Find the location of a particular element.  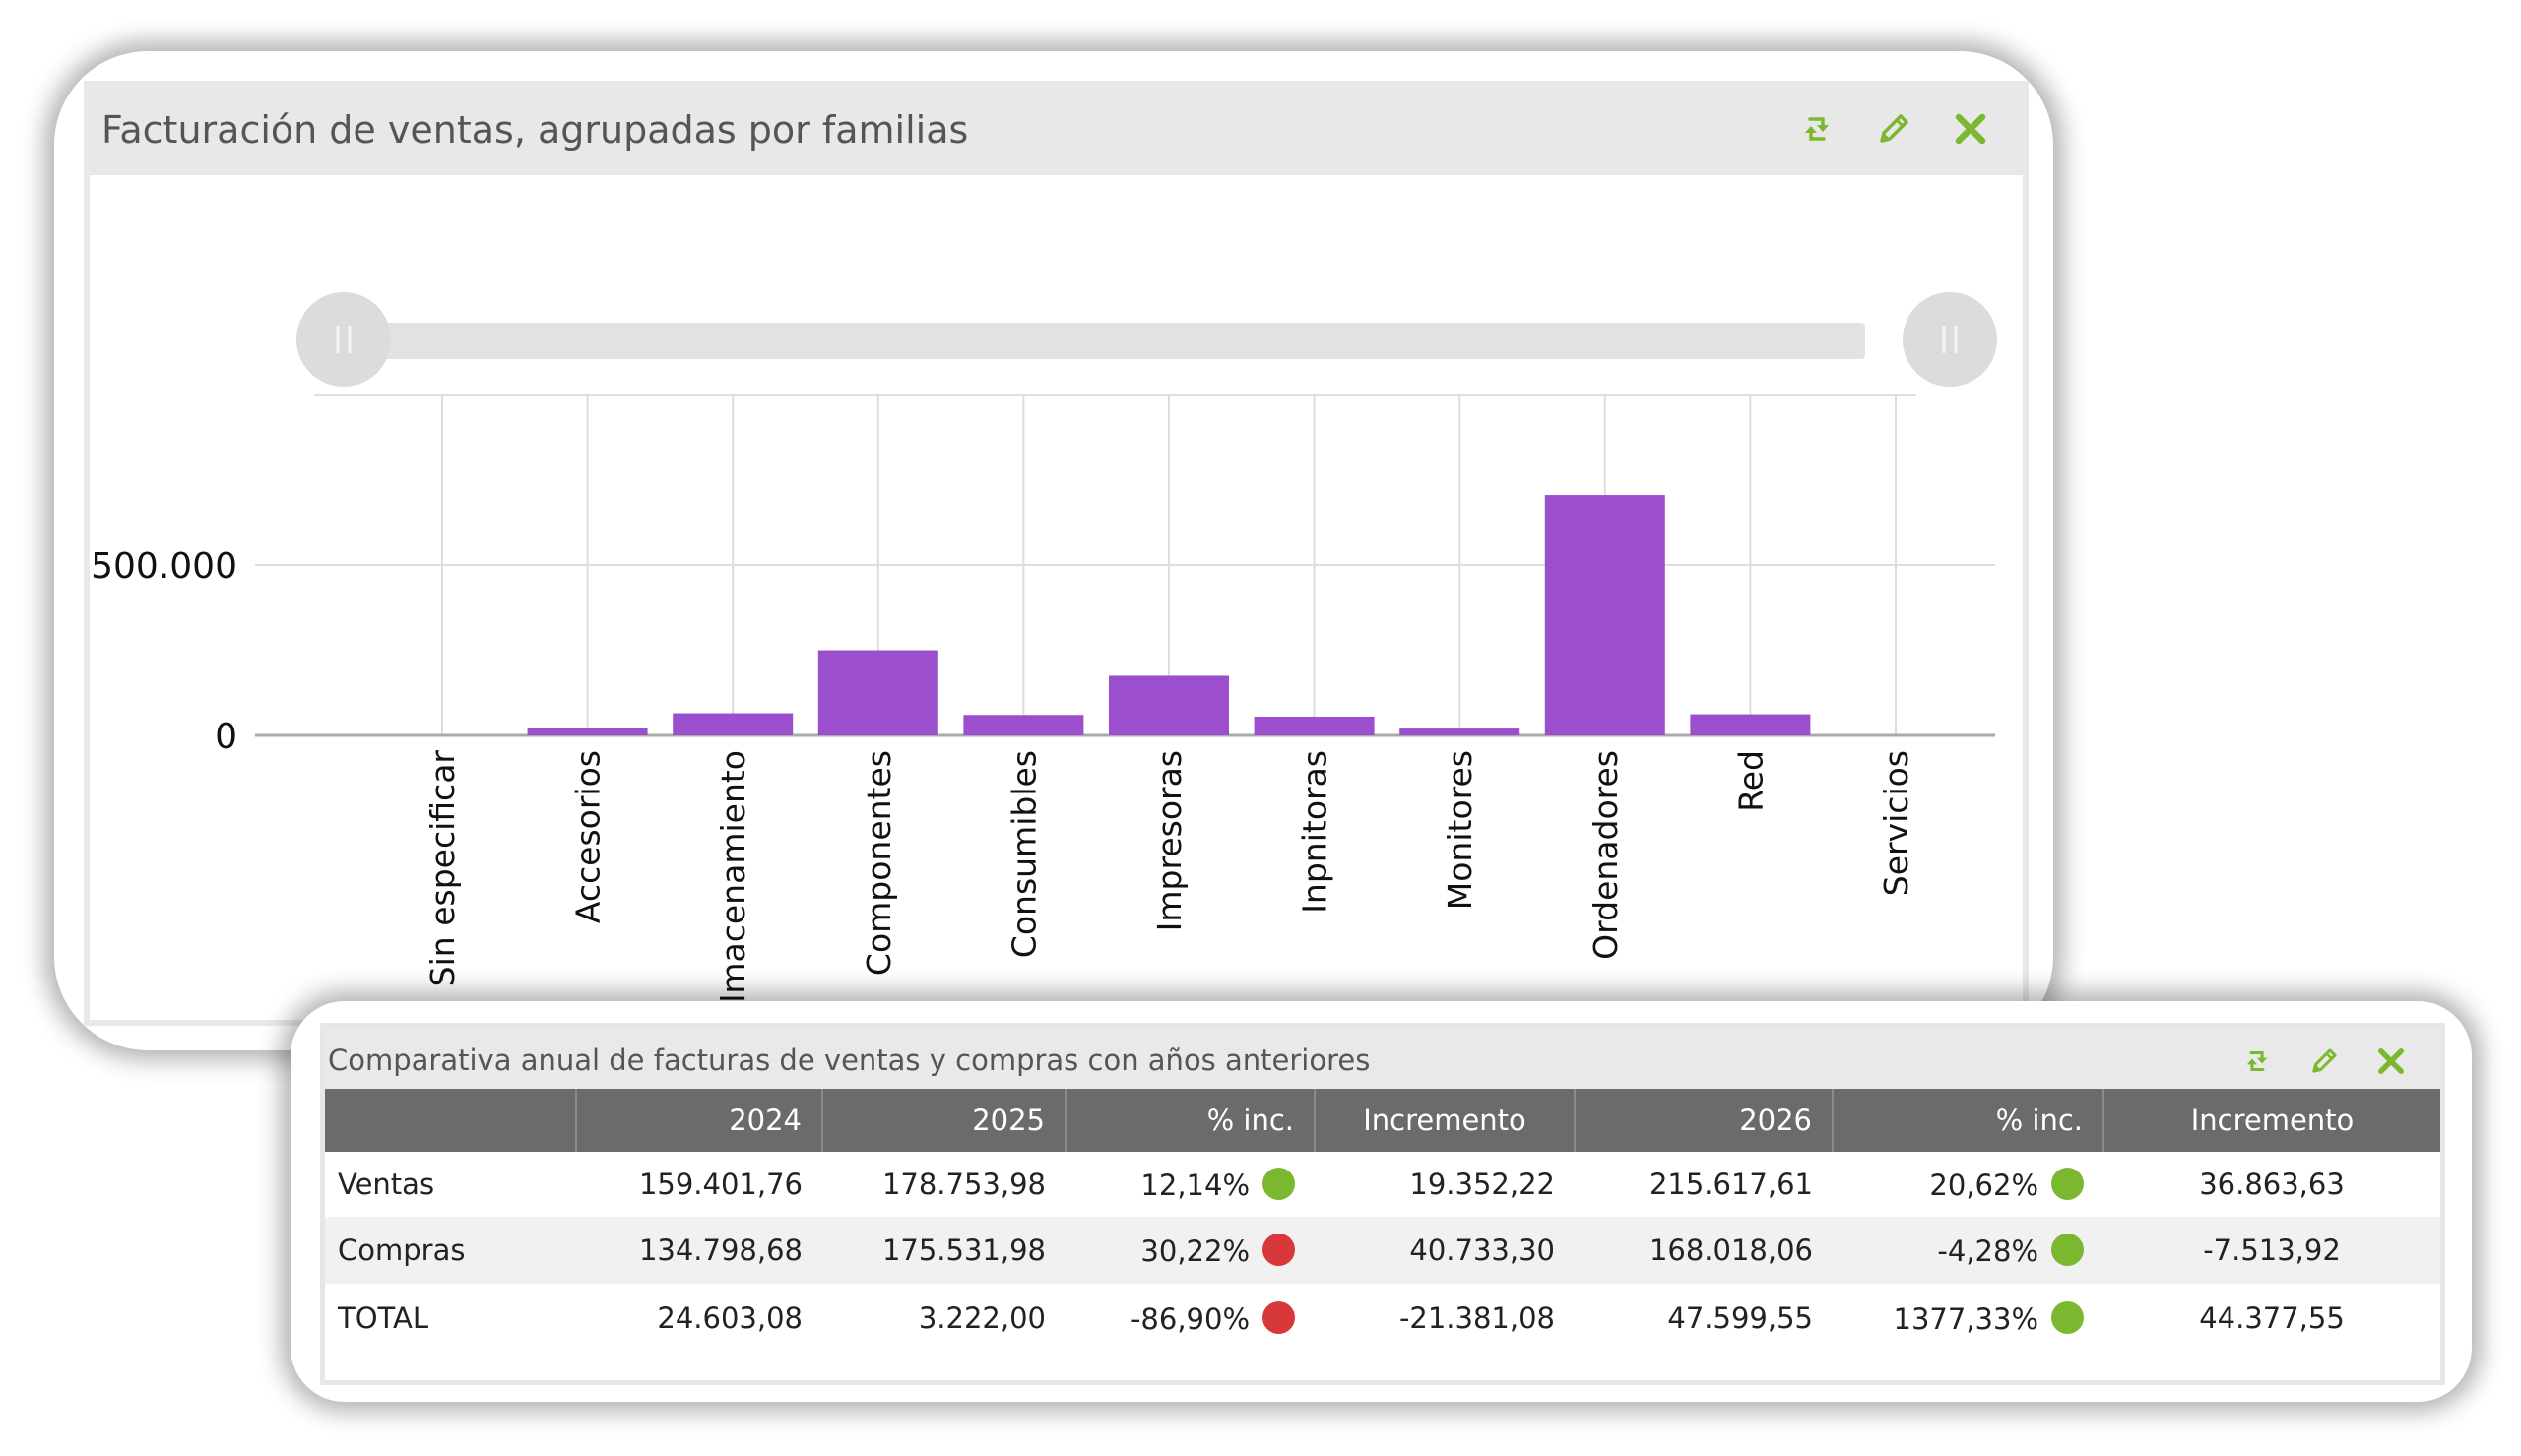

chart-y-axis: 0 500.000 is located at coordinates (164, 651).